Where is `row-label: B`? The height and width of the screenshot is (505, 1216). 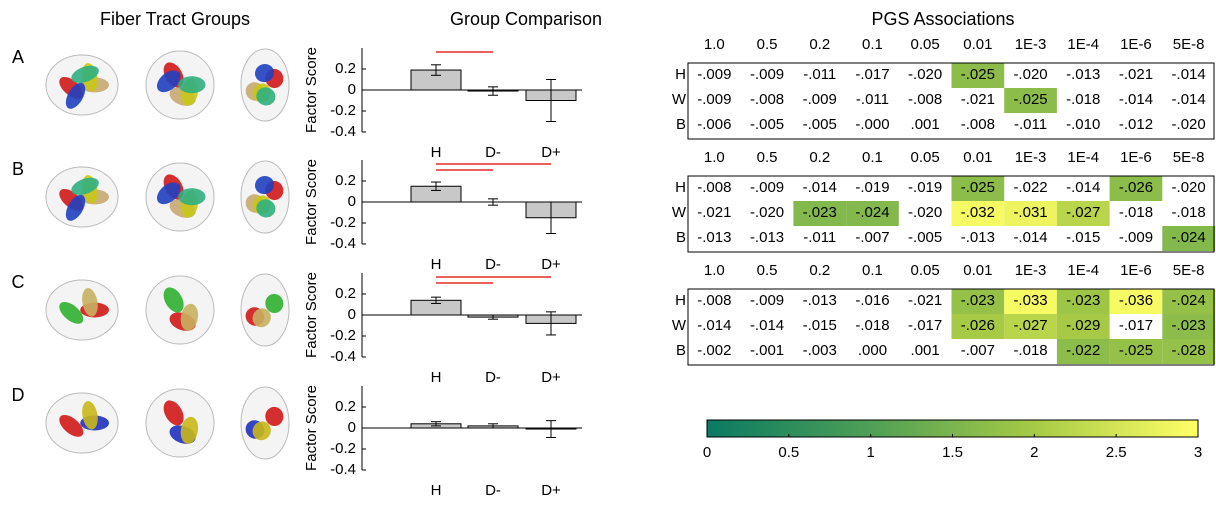 row-label: B is located at coordinates (18, 169).